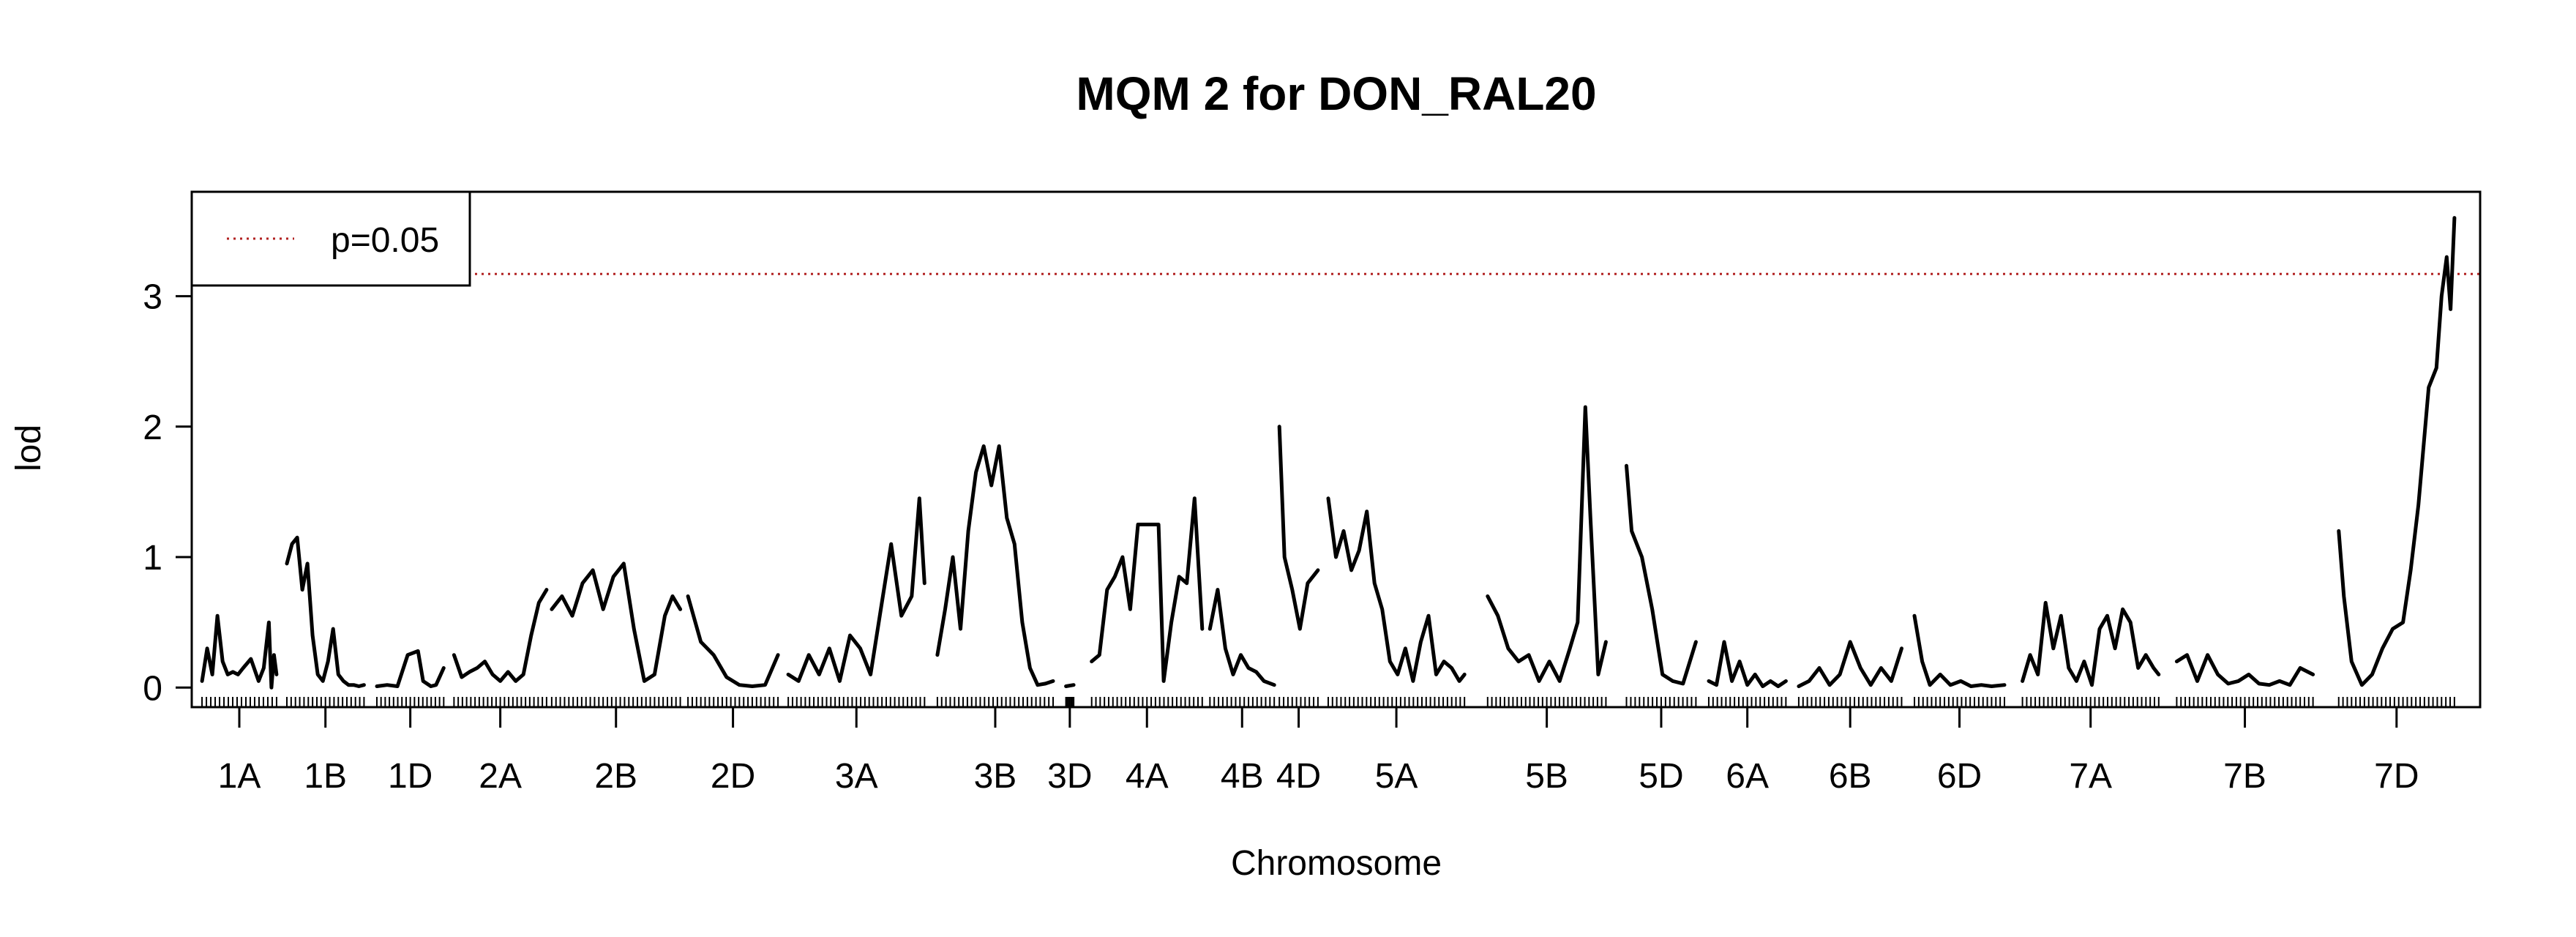  I want to click on lod-series-7D, so click(2397, 451).